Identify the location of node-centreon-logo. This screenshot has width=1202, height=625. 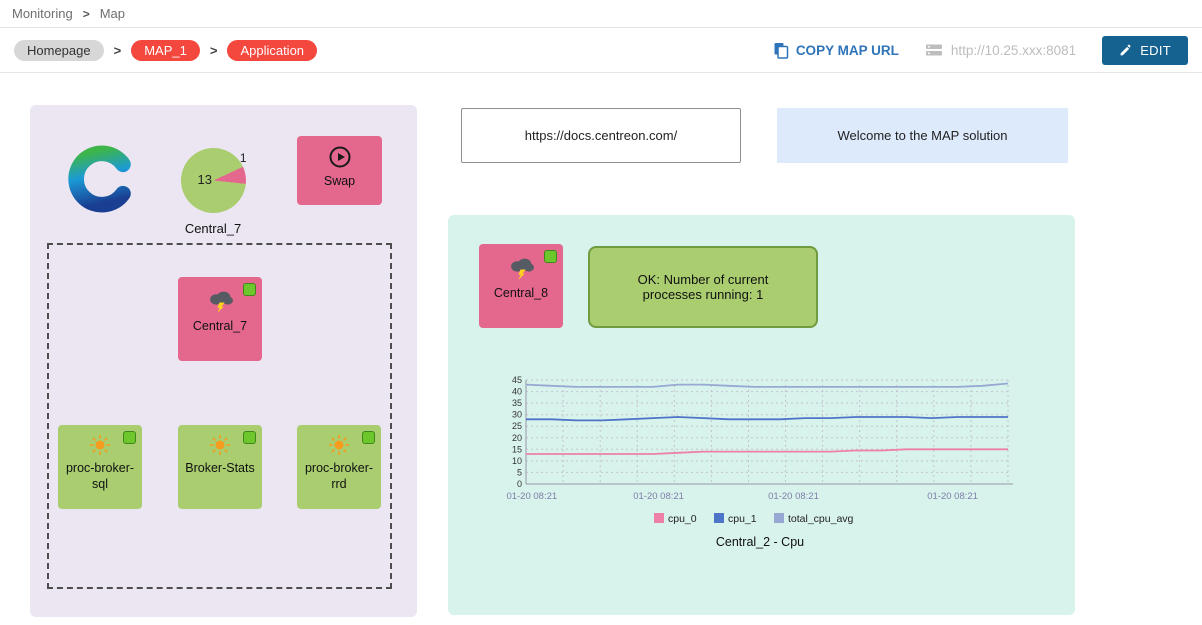
(100, 181).